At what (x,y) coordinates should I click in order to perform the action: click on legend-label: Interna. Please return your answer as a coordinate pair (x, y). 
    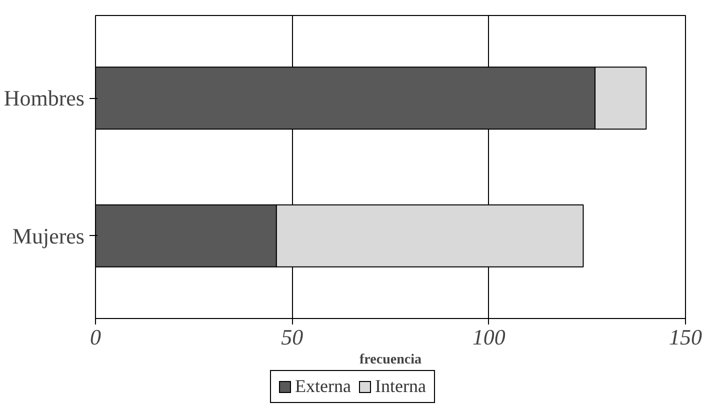
    Looking at the image, I should click on (400, 386).